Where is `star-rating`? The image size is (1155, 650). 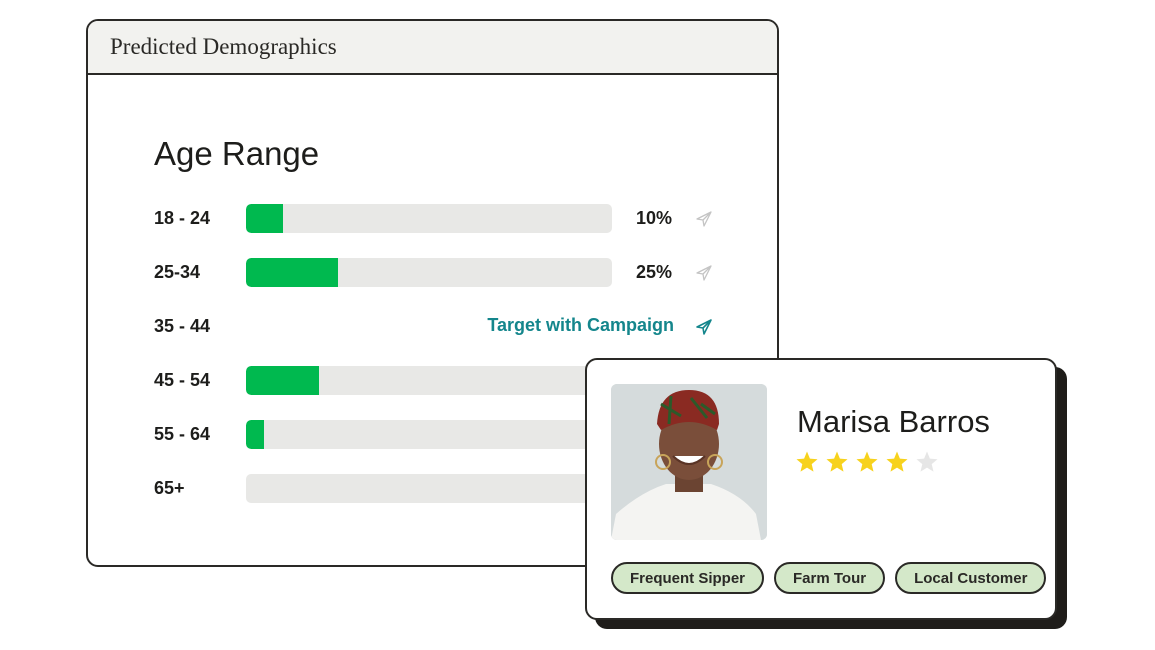
star-rating is located at coordinates (867, 462).